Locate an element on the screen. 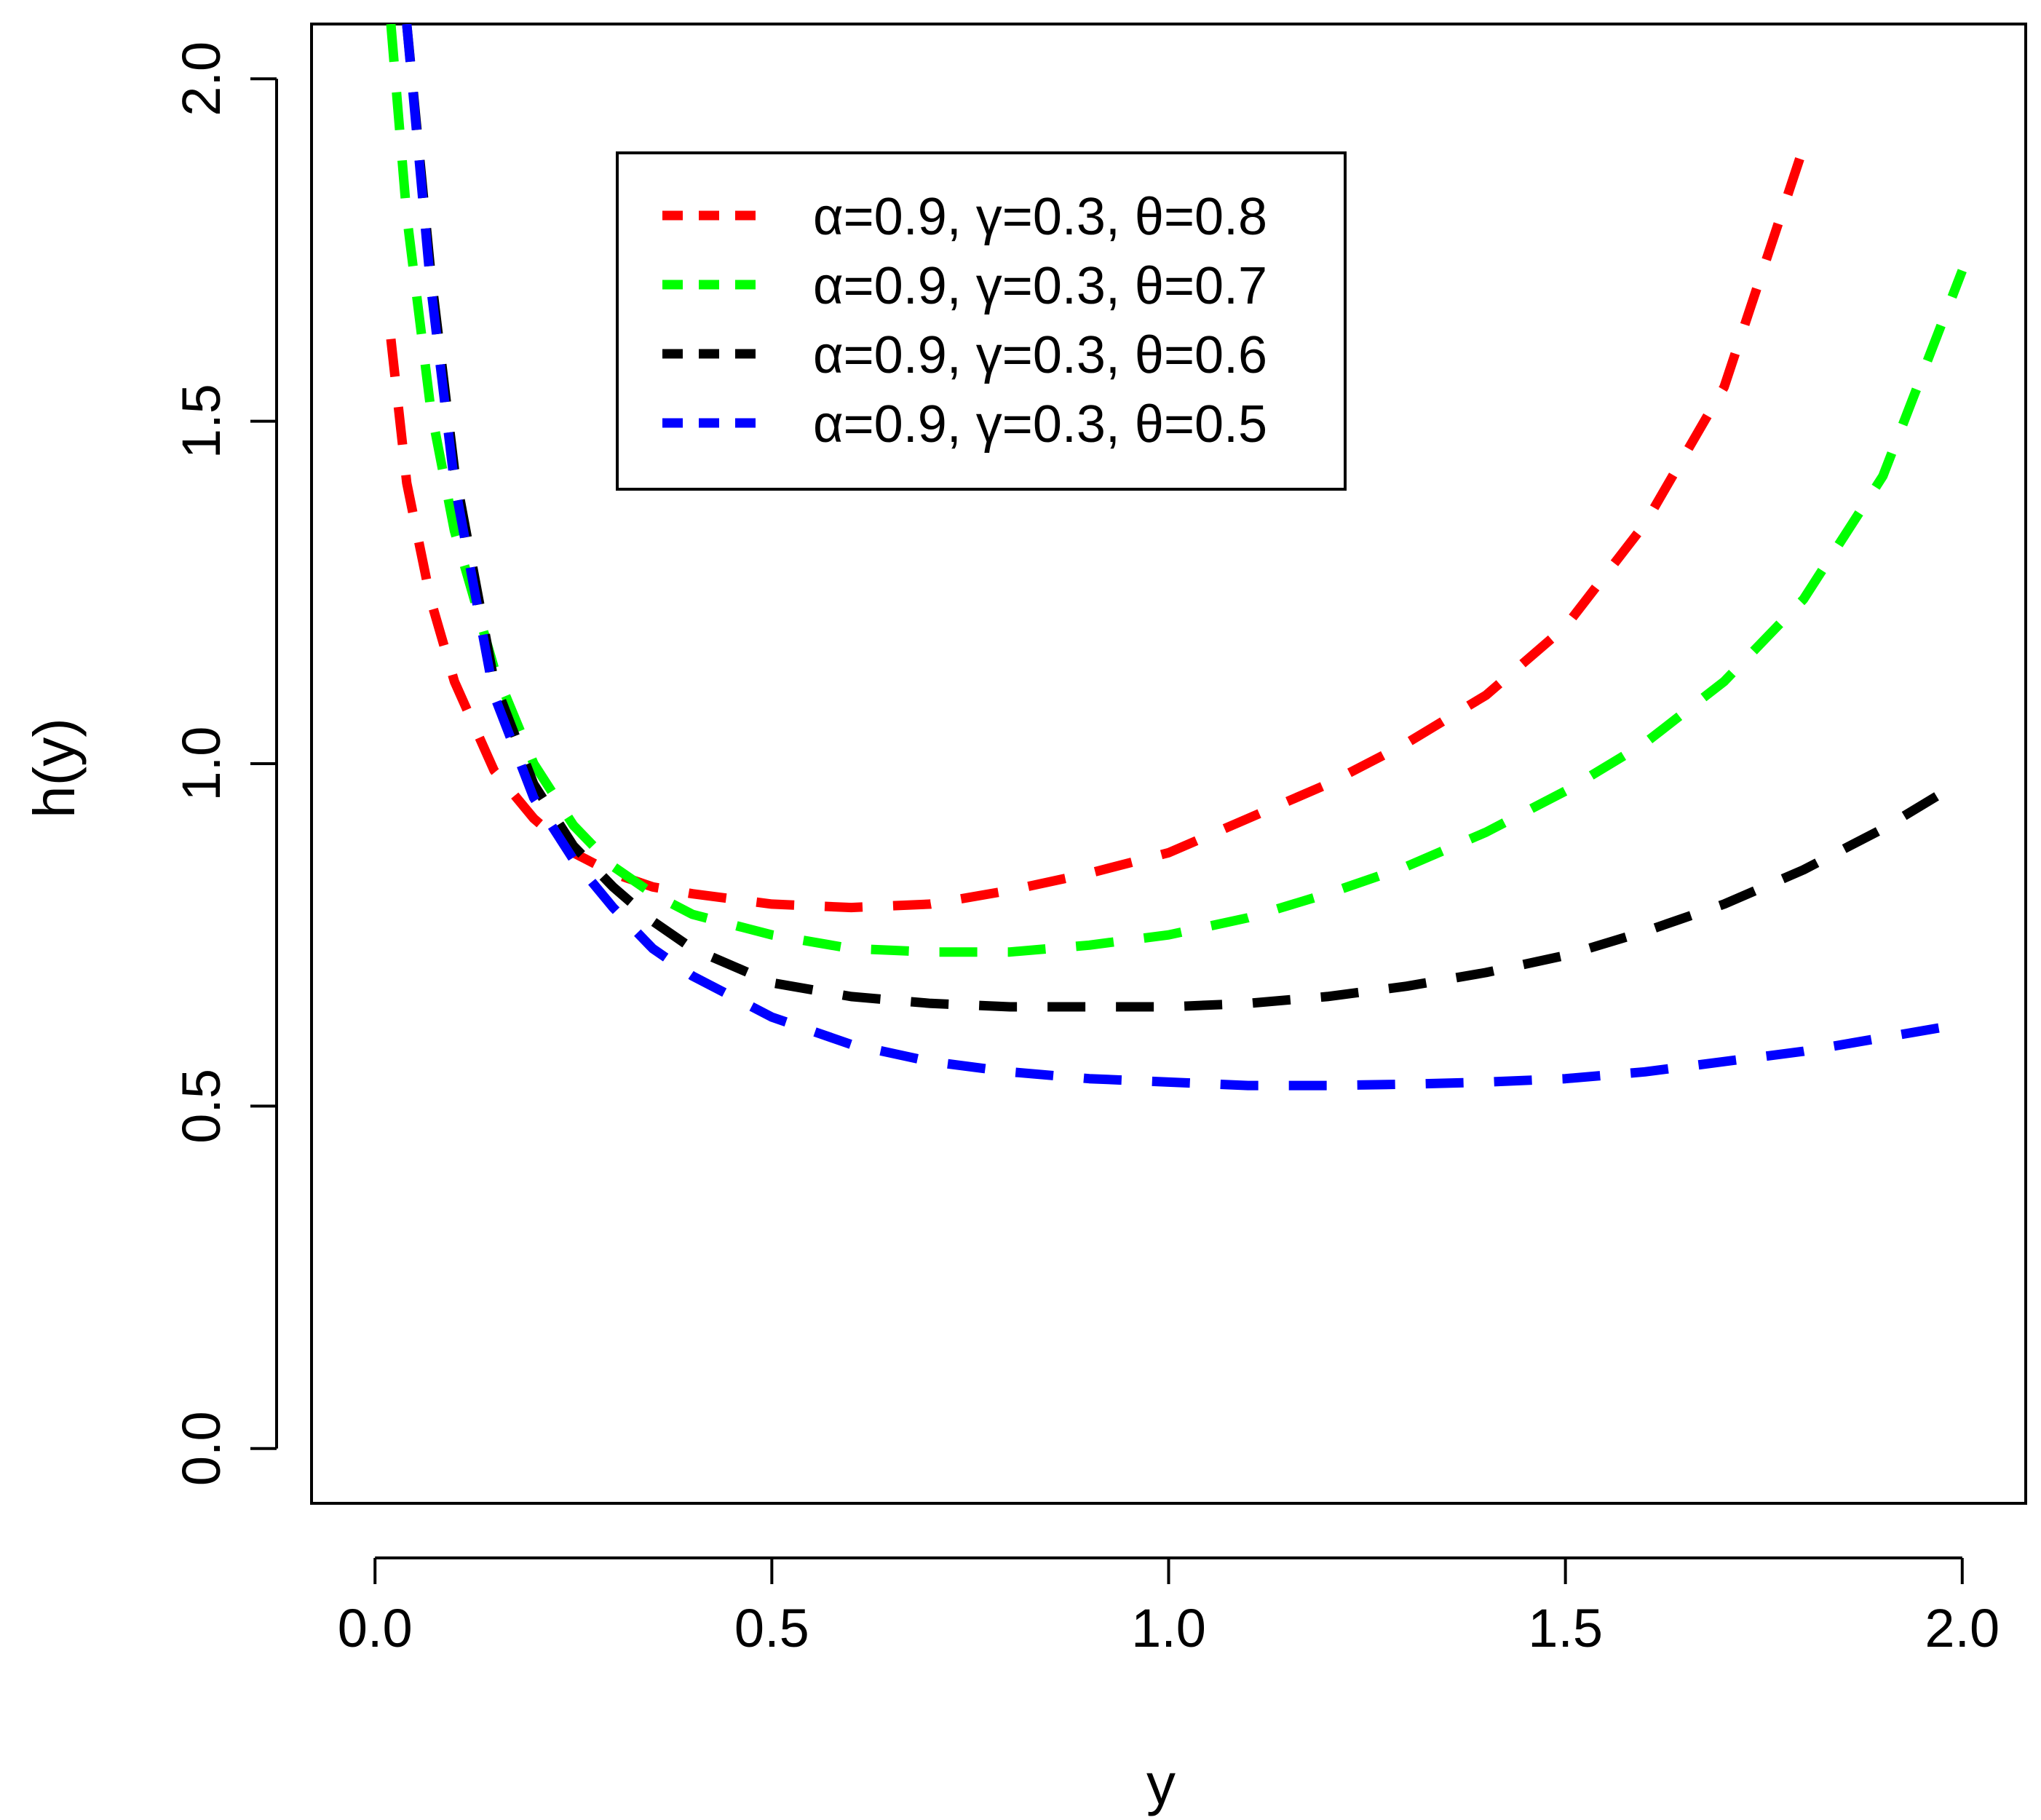 Image resolution: width=2041 pixels, height=1820 pixels. legend-label: α=0.9, γ=0.3, θ=0.6 is located at coordinates (1040, 355).